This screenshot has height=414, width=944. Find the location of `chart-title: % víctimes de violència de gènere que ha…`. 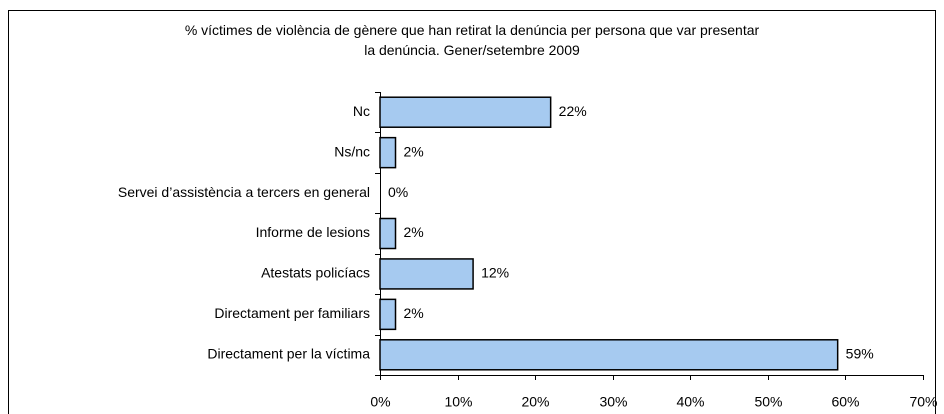

chart-title: % víctimes de violència de gènere que ha… is located at coordinates (472, 40).